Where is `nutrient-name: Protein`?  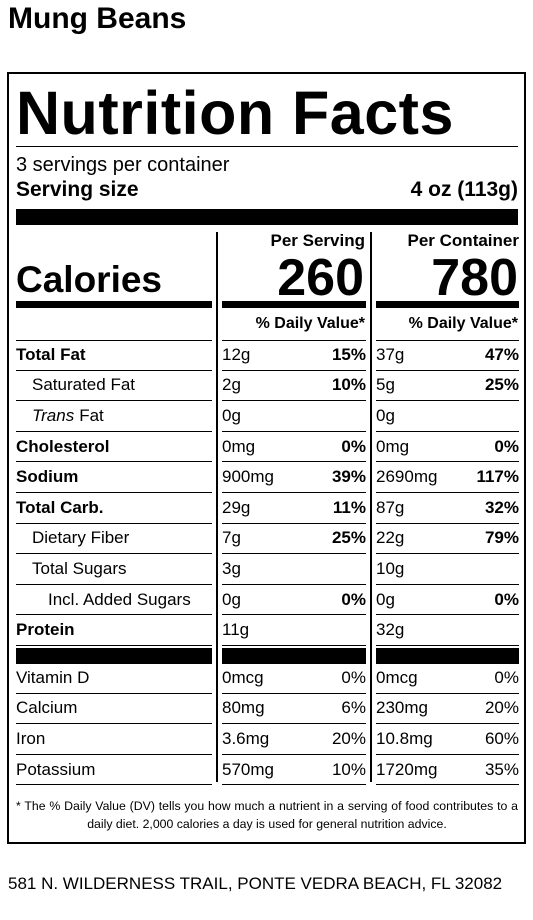
nutrient-name: Protein is located at coordinates (45, 630).